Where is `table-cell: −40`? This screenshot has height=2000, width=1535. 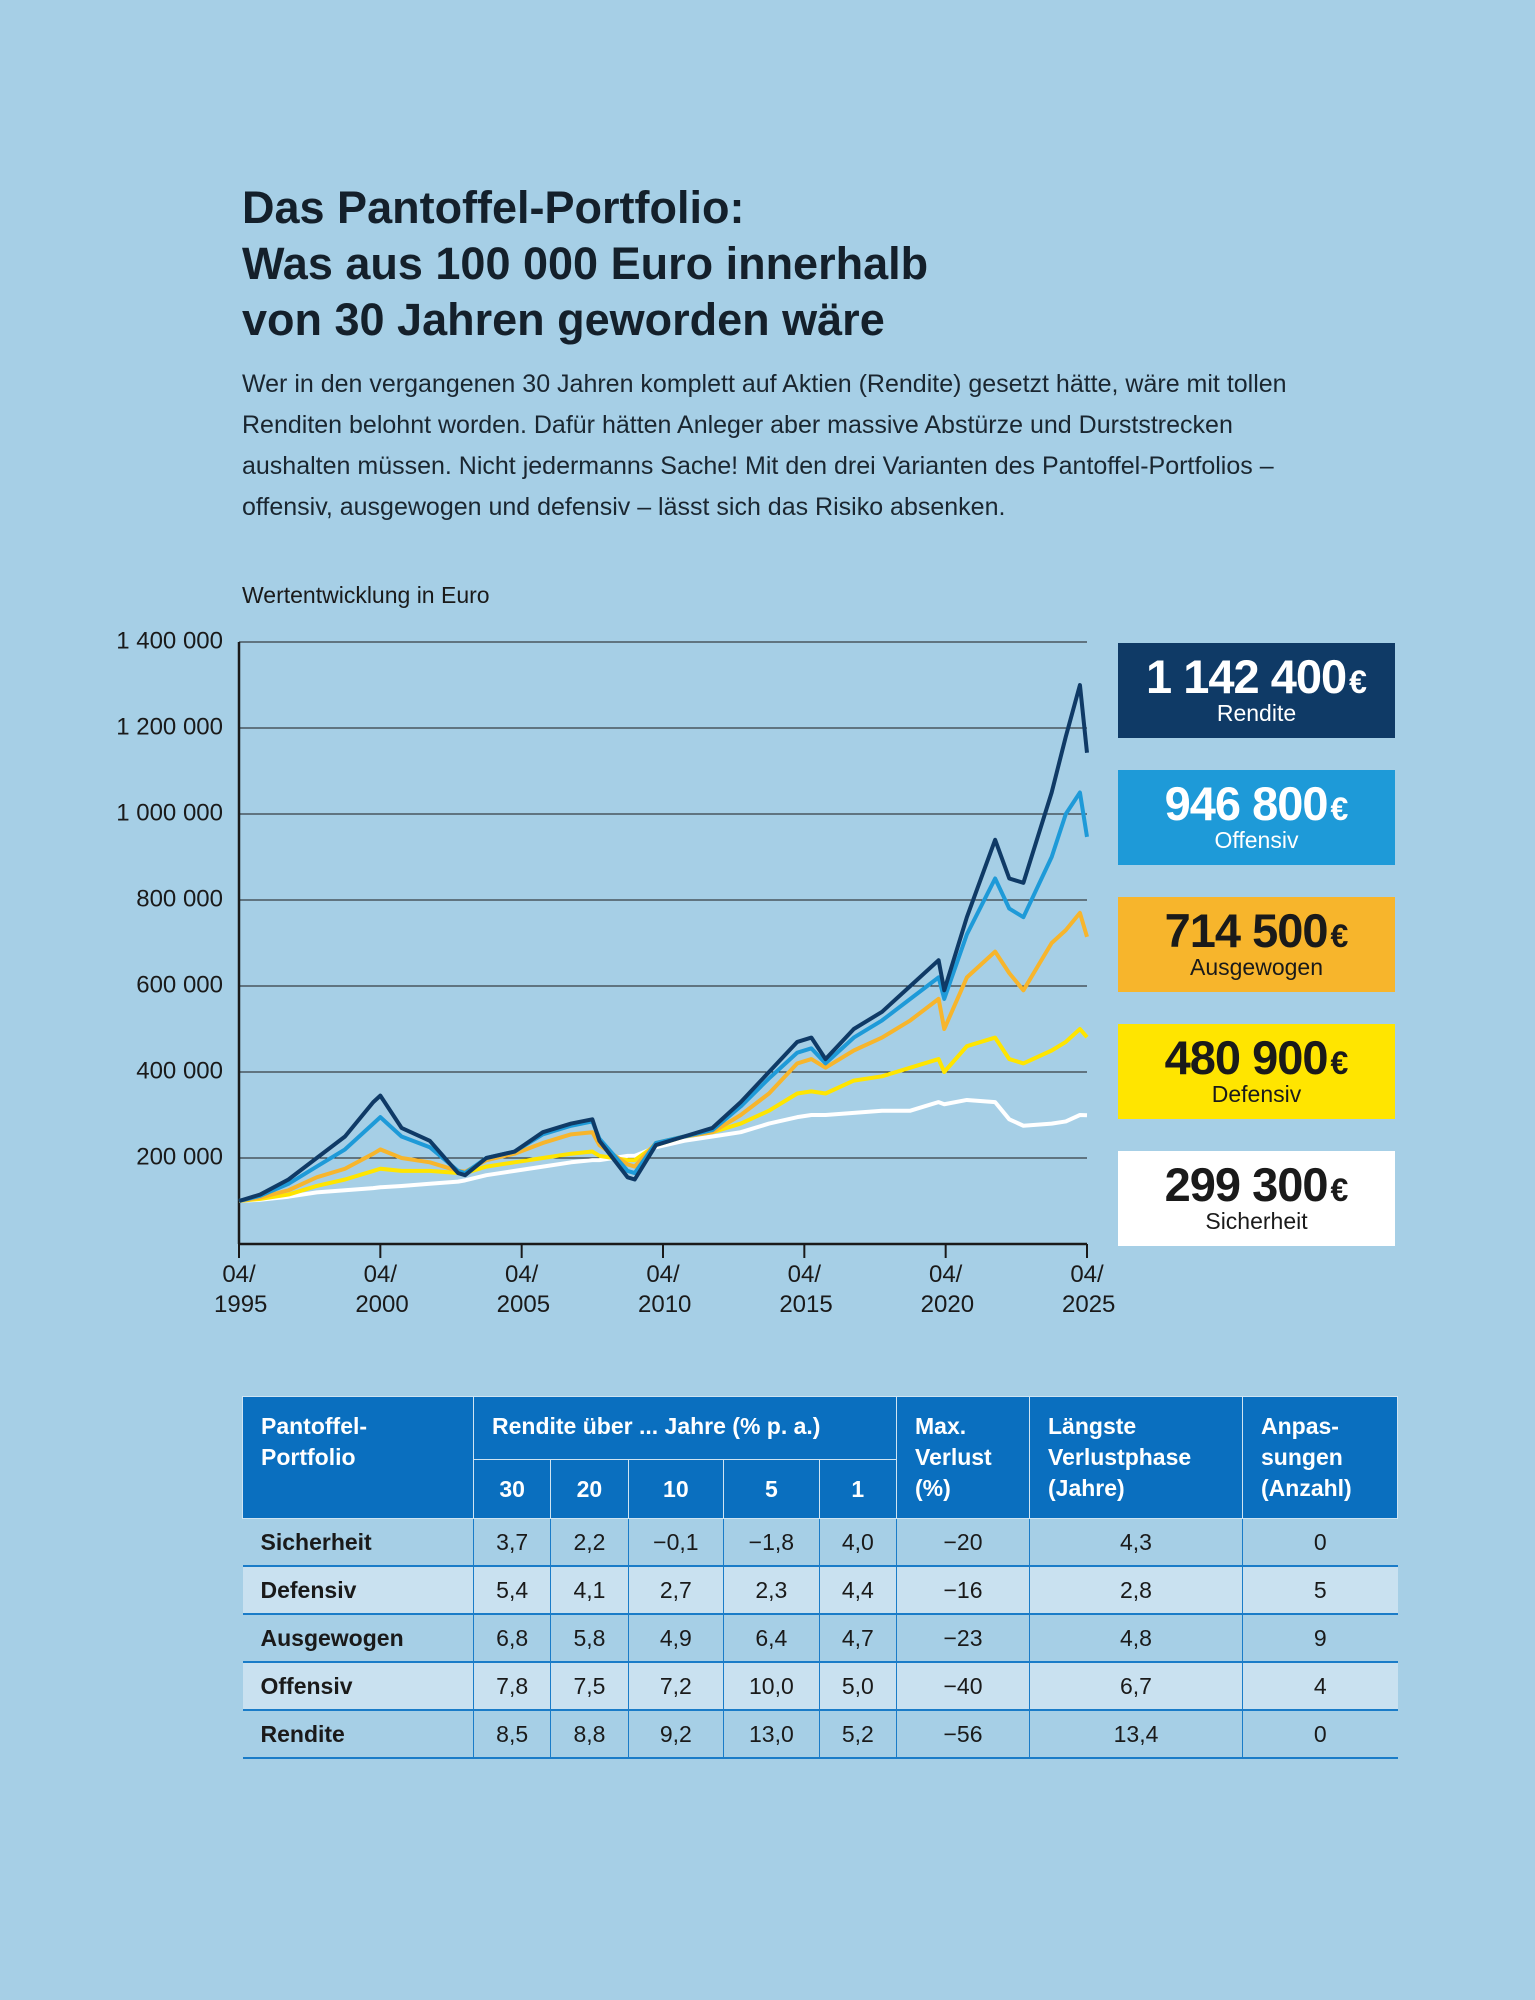 table-cell: −40 is located at coordinates (963, 1686).